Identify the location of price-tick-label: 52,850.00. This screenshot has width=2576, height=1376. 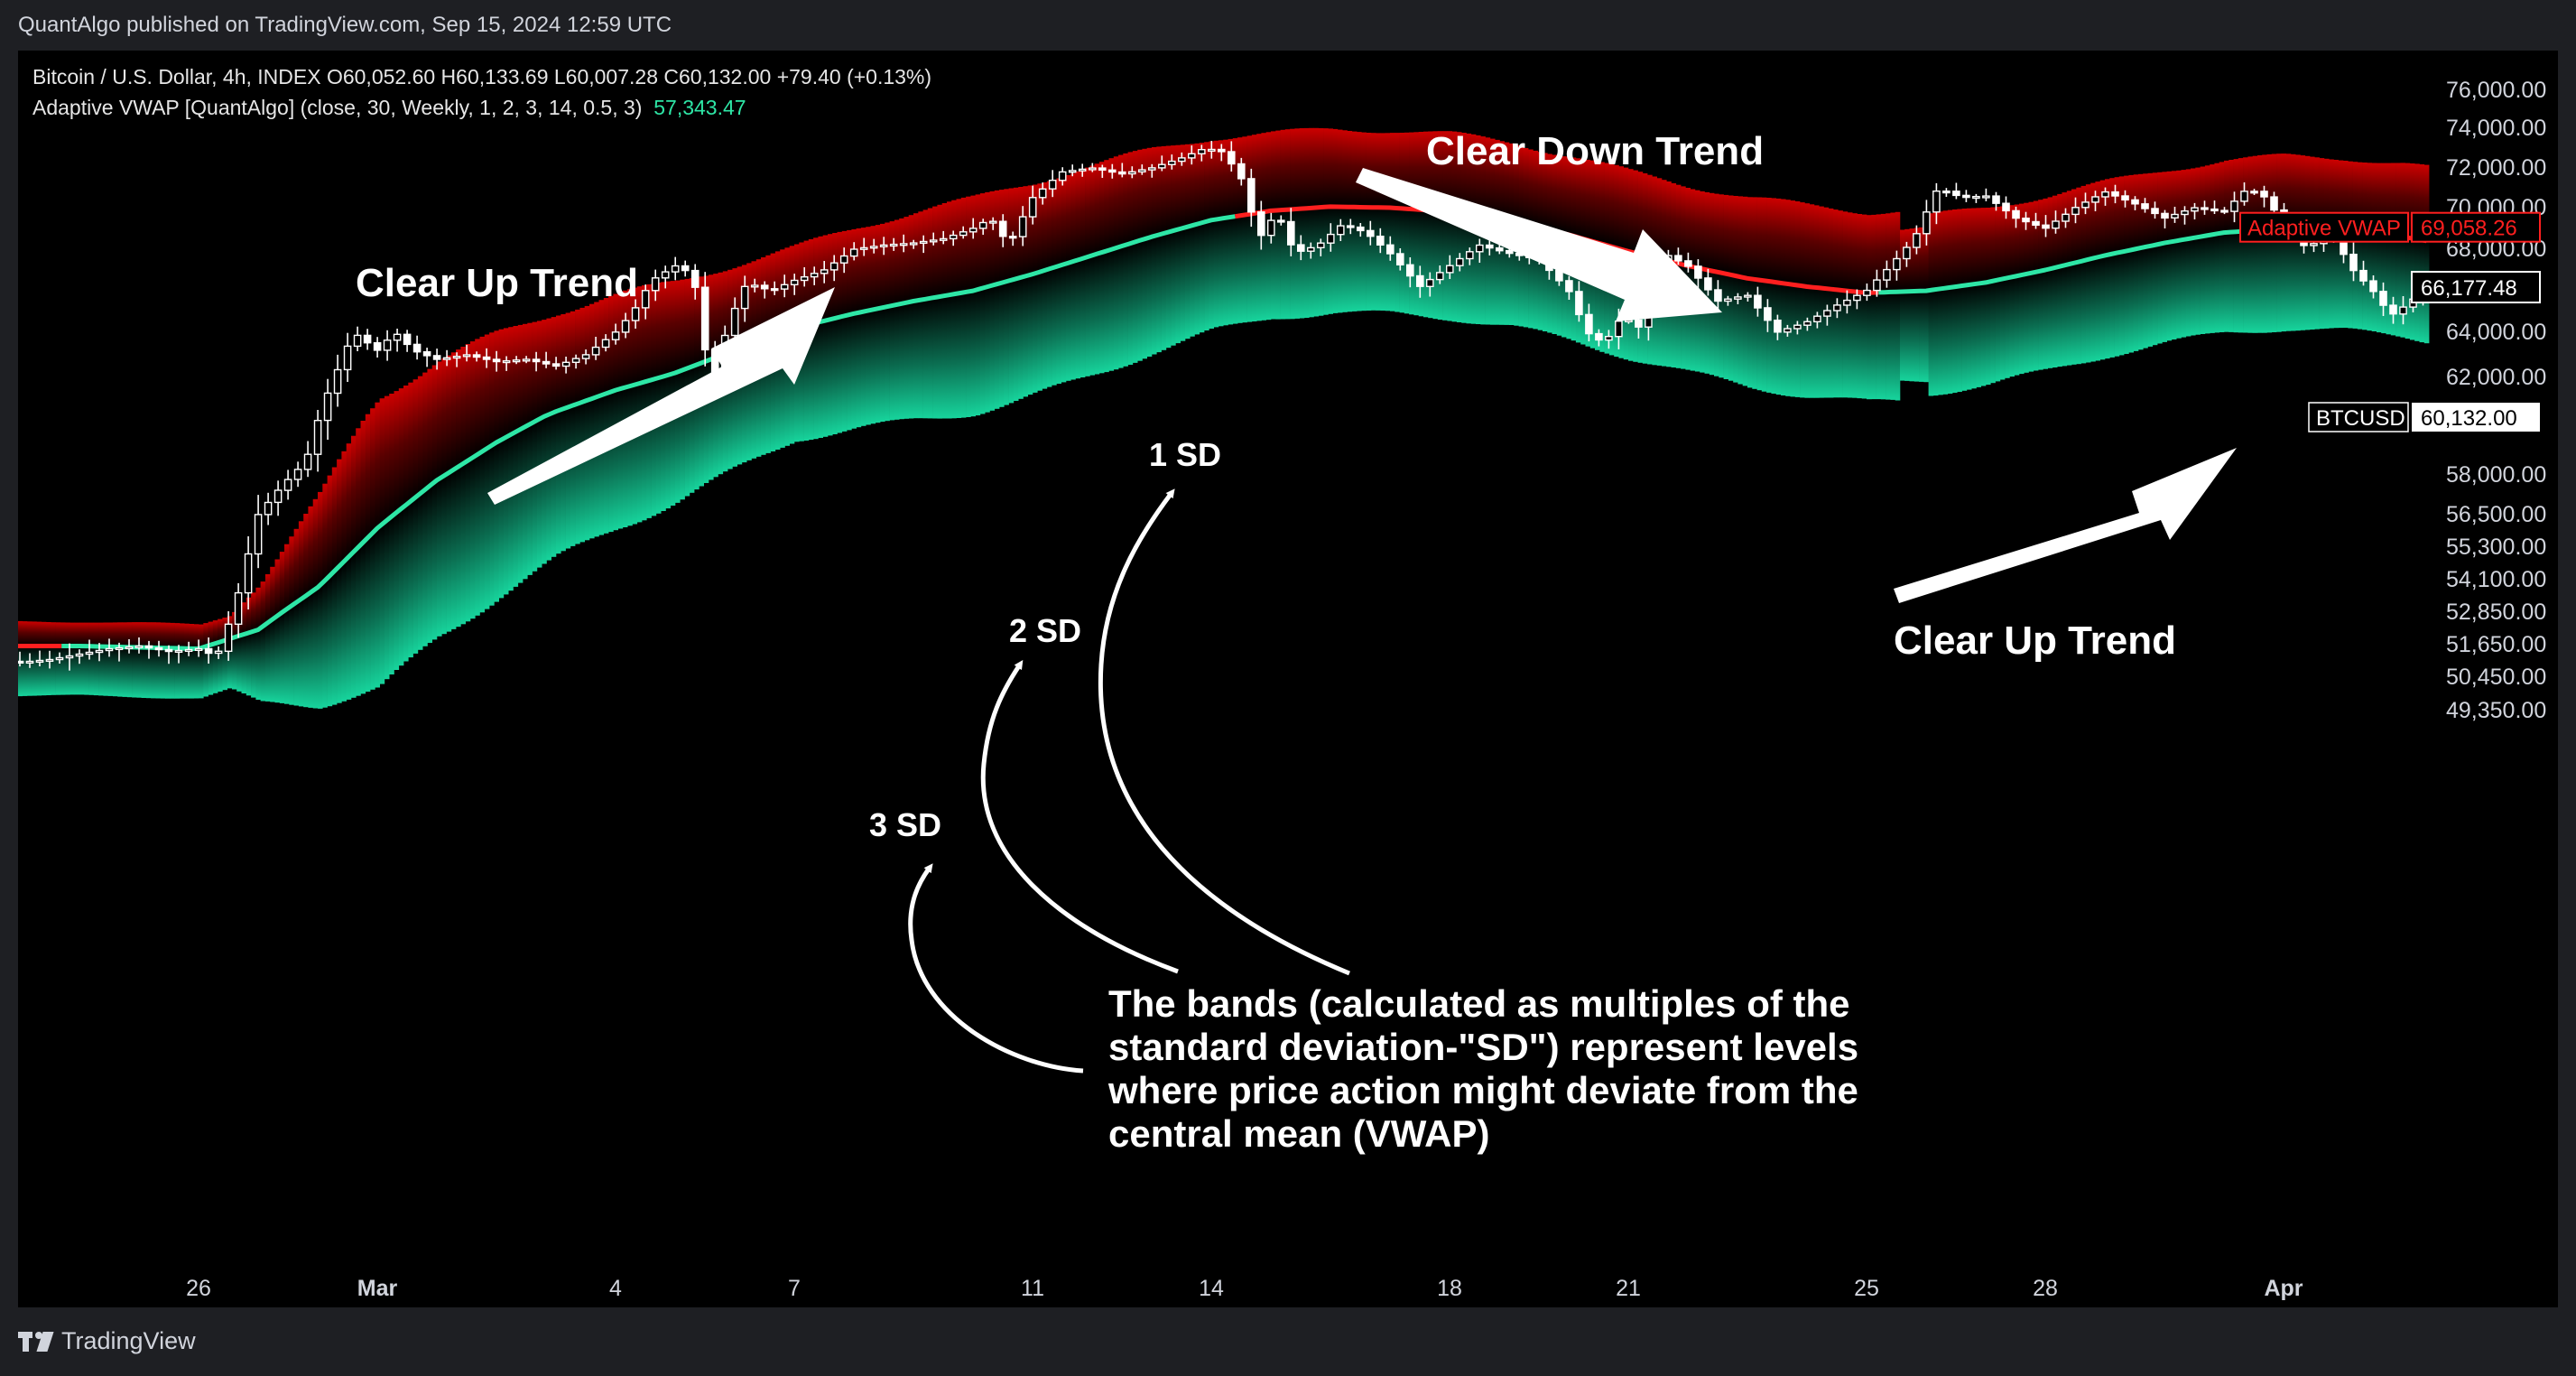
(2496, 612).